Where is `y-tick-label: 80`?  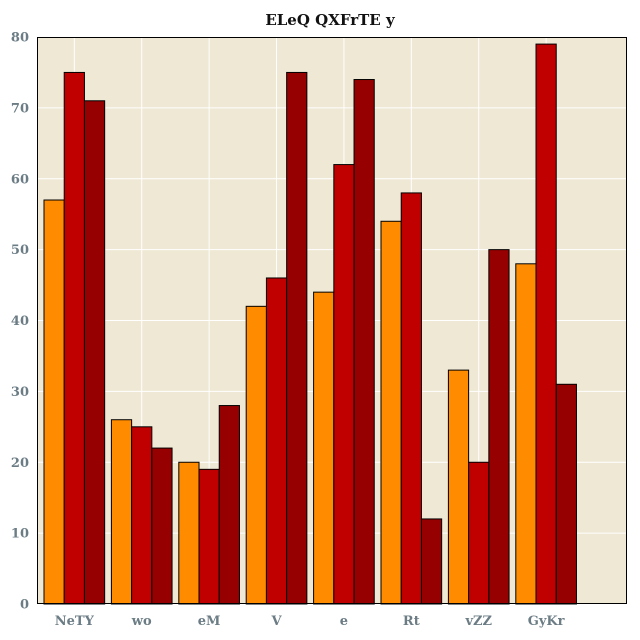 y-tick-label: 80 is located at coordinates (20, 38).